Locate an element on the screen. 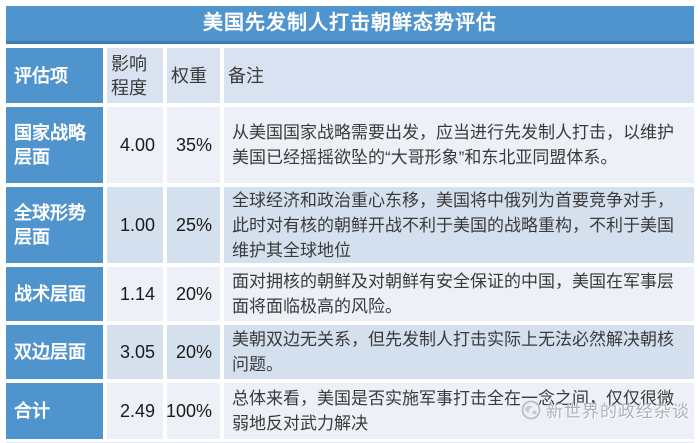 The height and width of the screenshot is (443, 700). row-item-cell: 战术层面 is located at coordinates (54, 294).